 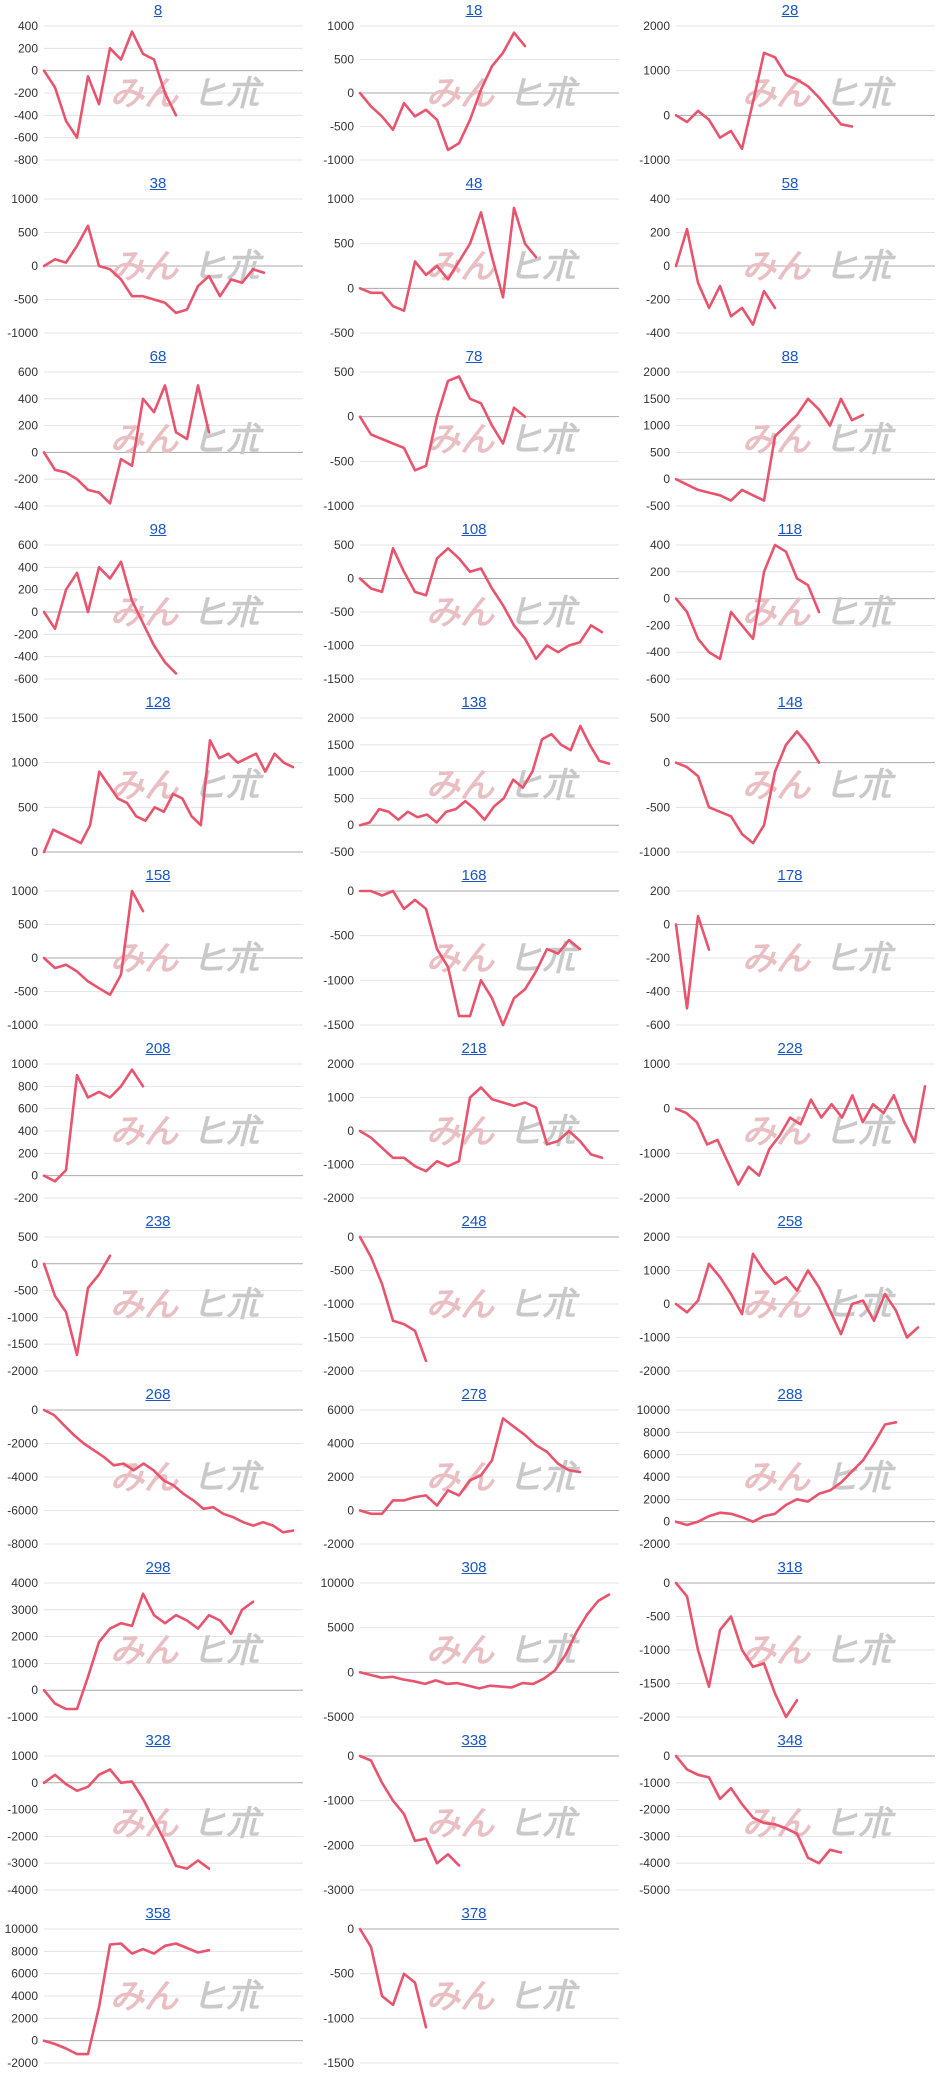 What do you see at coordinates (790, 266) in the screenshot?
I see `line-chart-58: 400 200 0 -200 -400 みん ヒ朮` at bounding box center [790, 266].